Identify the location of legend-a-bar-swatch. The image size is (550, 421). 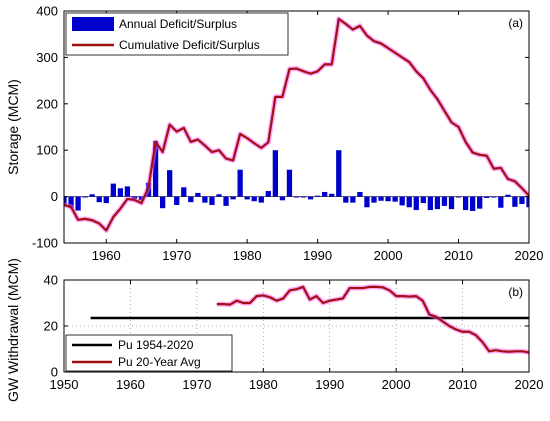
(93, 24).